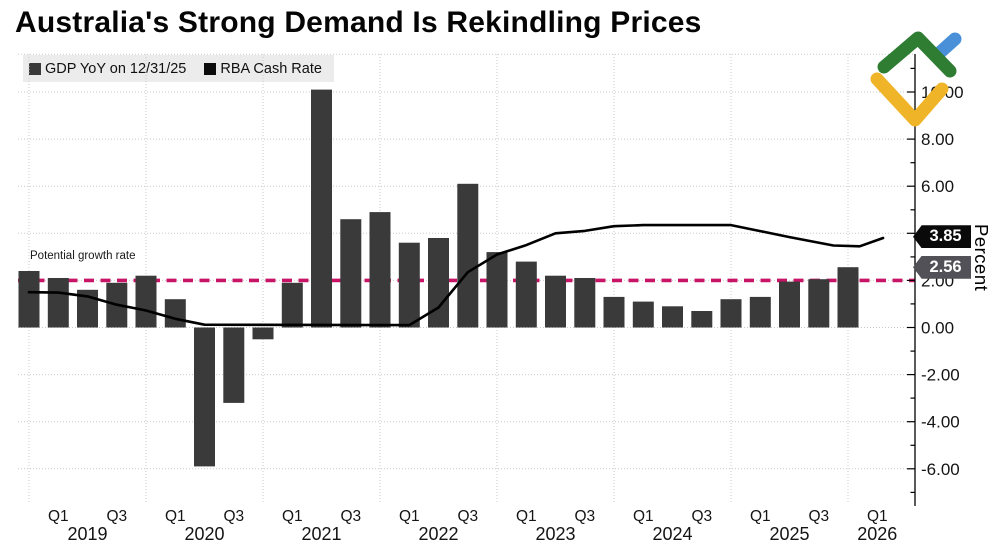  I want to click on litefinance-logo, so click(912, 77).